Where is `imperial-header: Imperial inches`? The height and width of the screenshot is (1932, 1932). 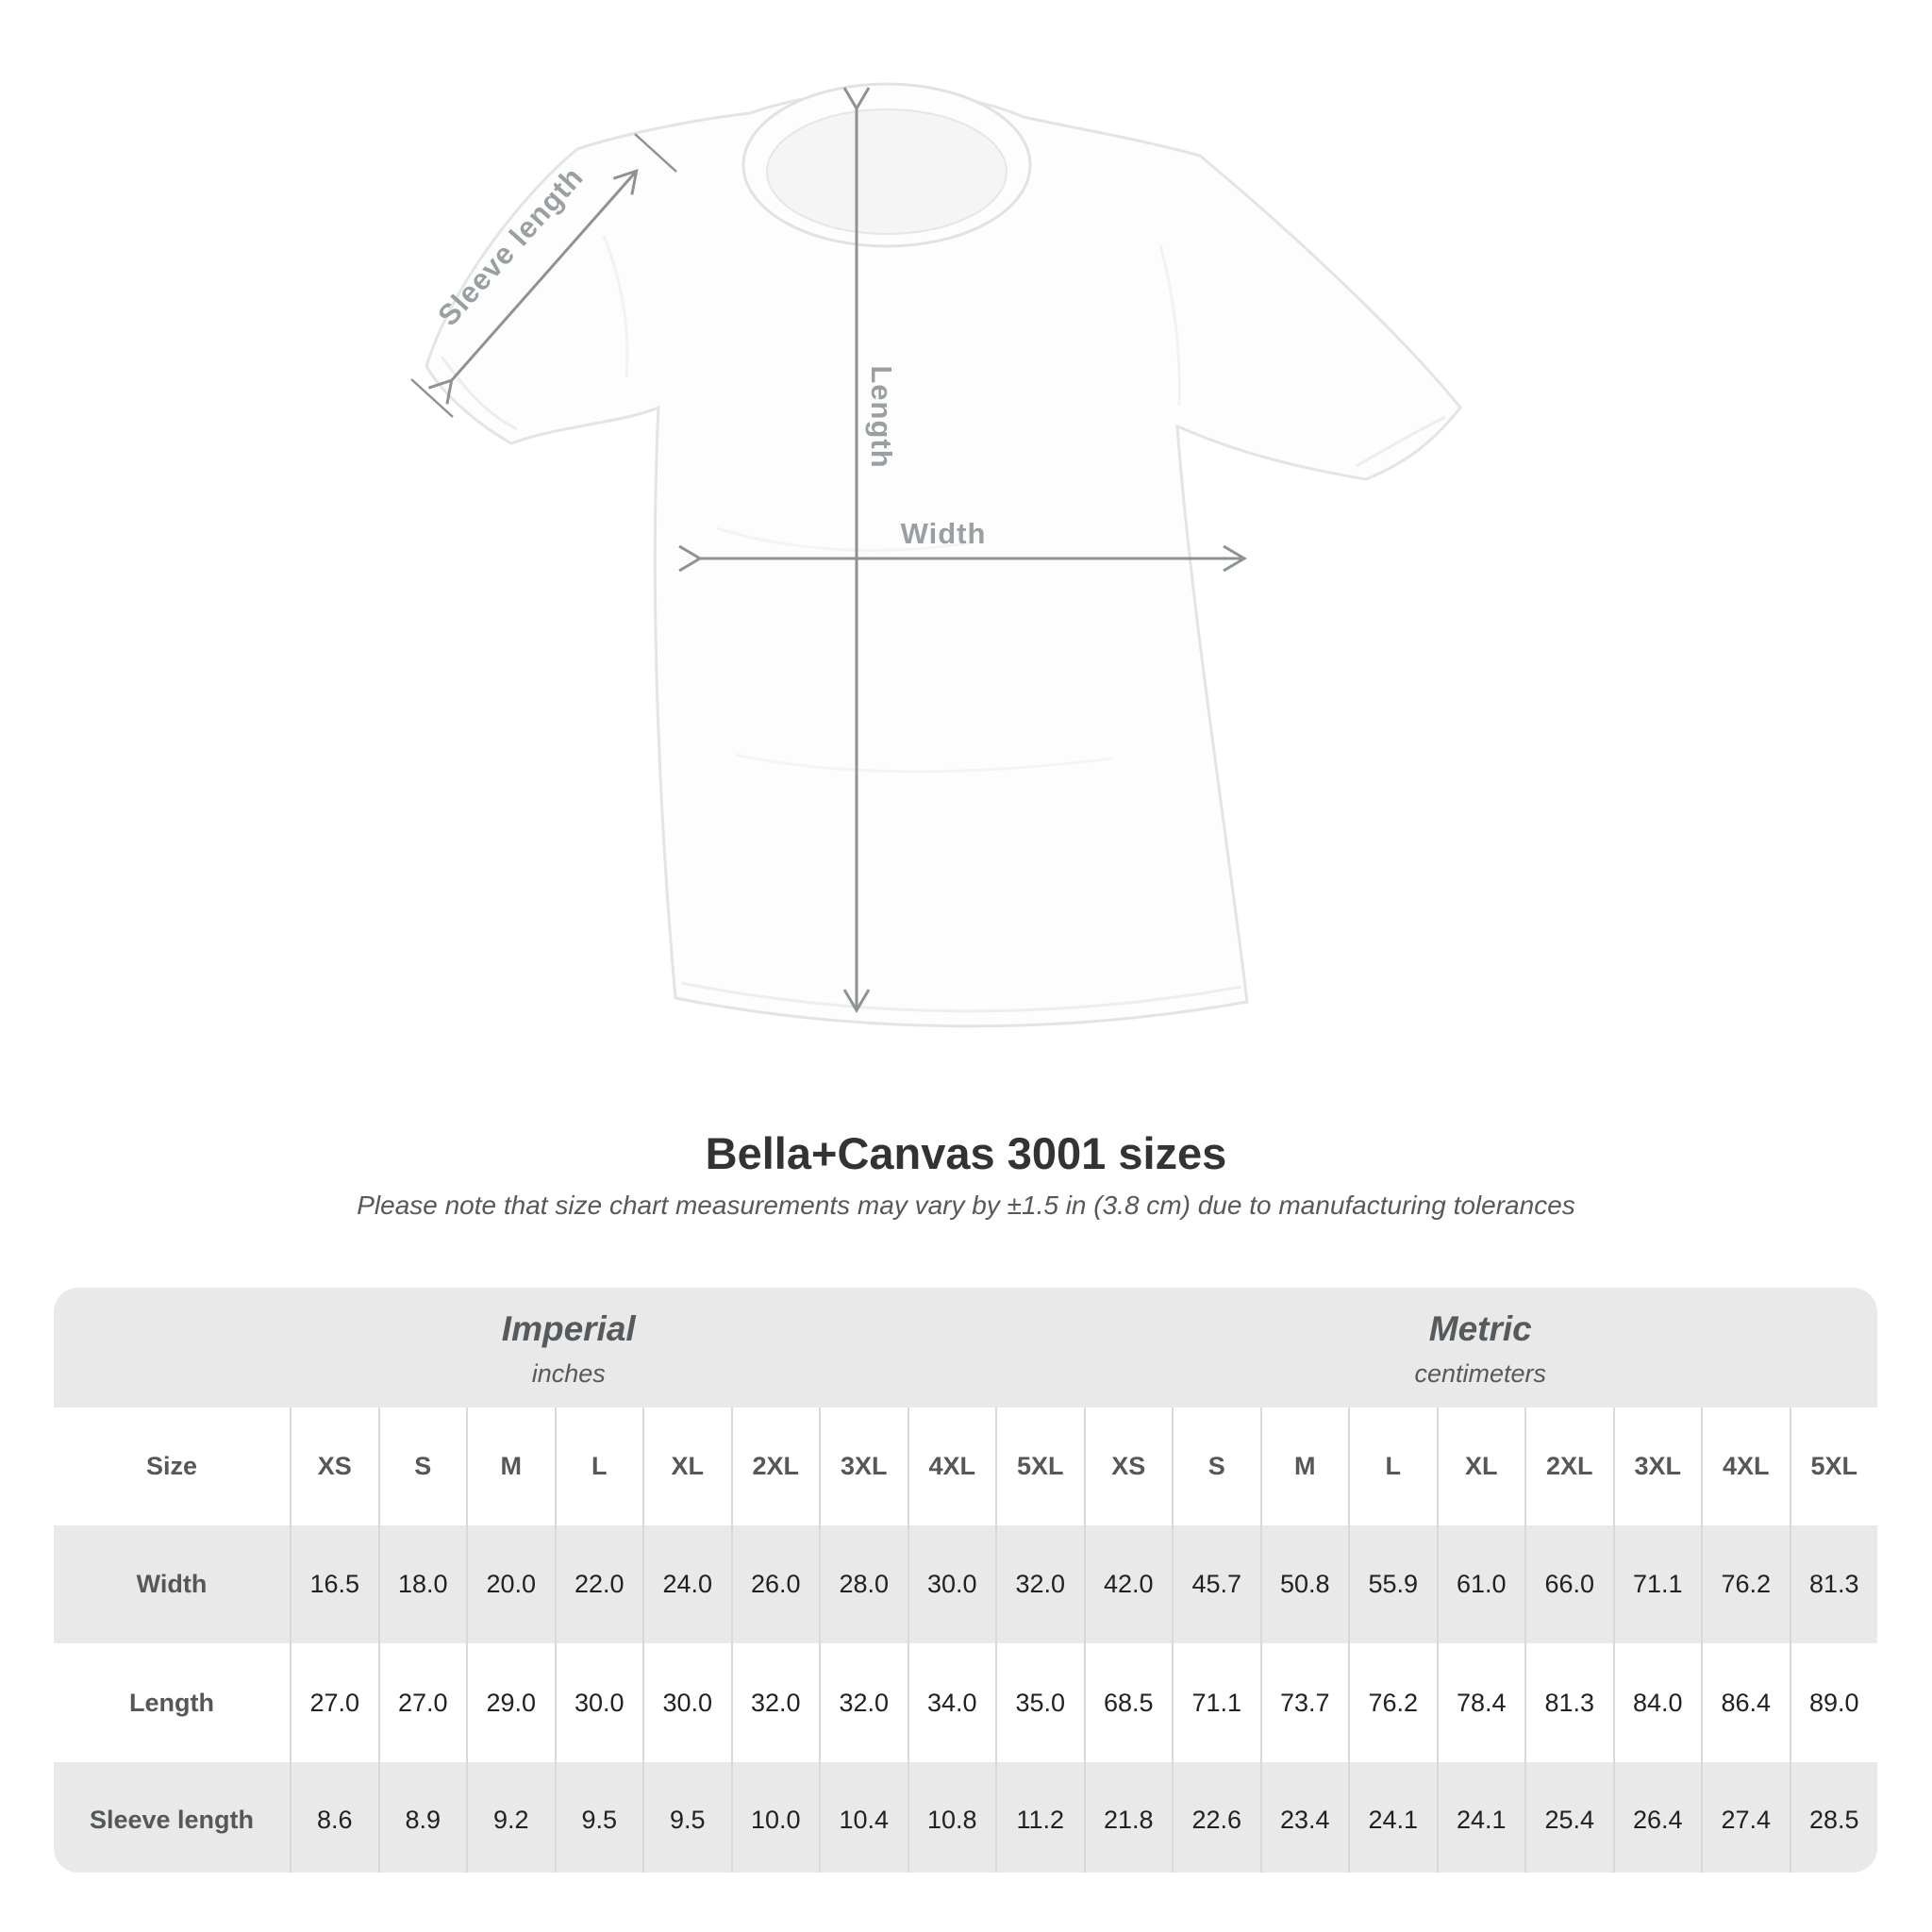
imperial-header: Imperial inches is located at coordinates (569, 1348).